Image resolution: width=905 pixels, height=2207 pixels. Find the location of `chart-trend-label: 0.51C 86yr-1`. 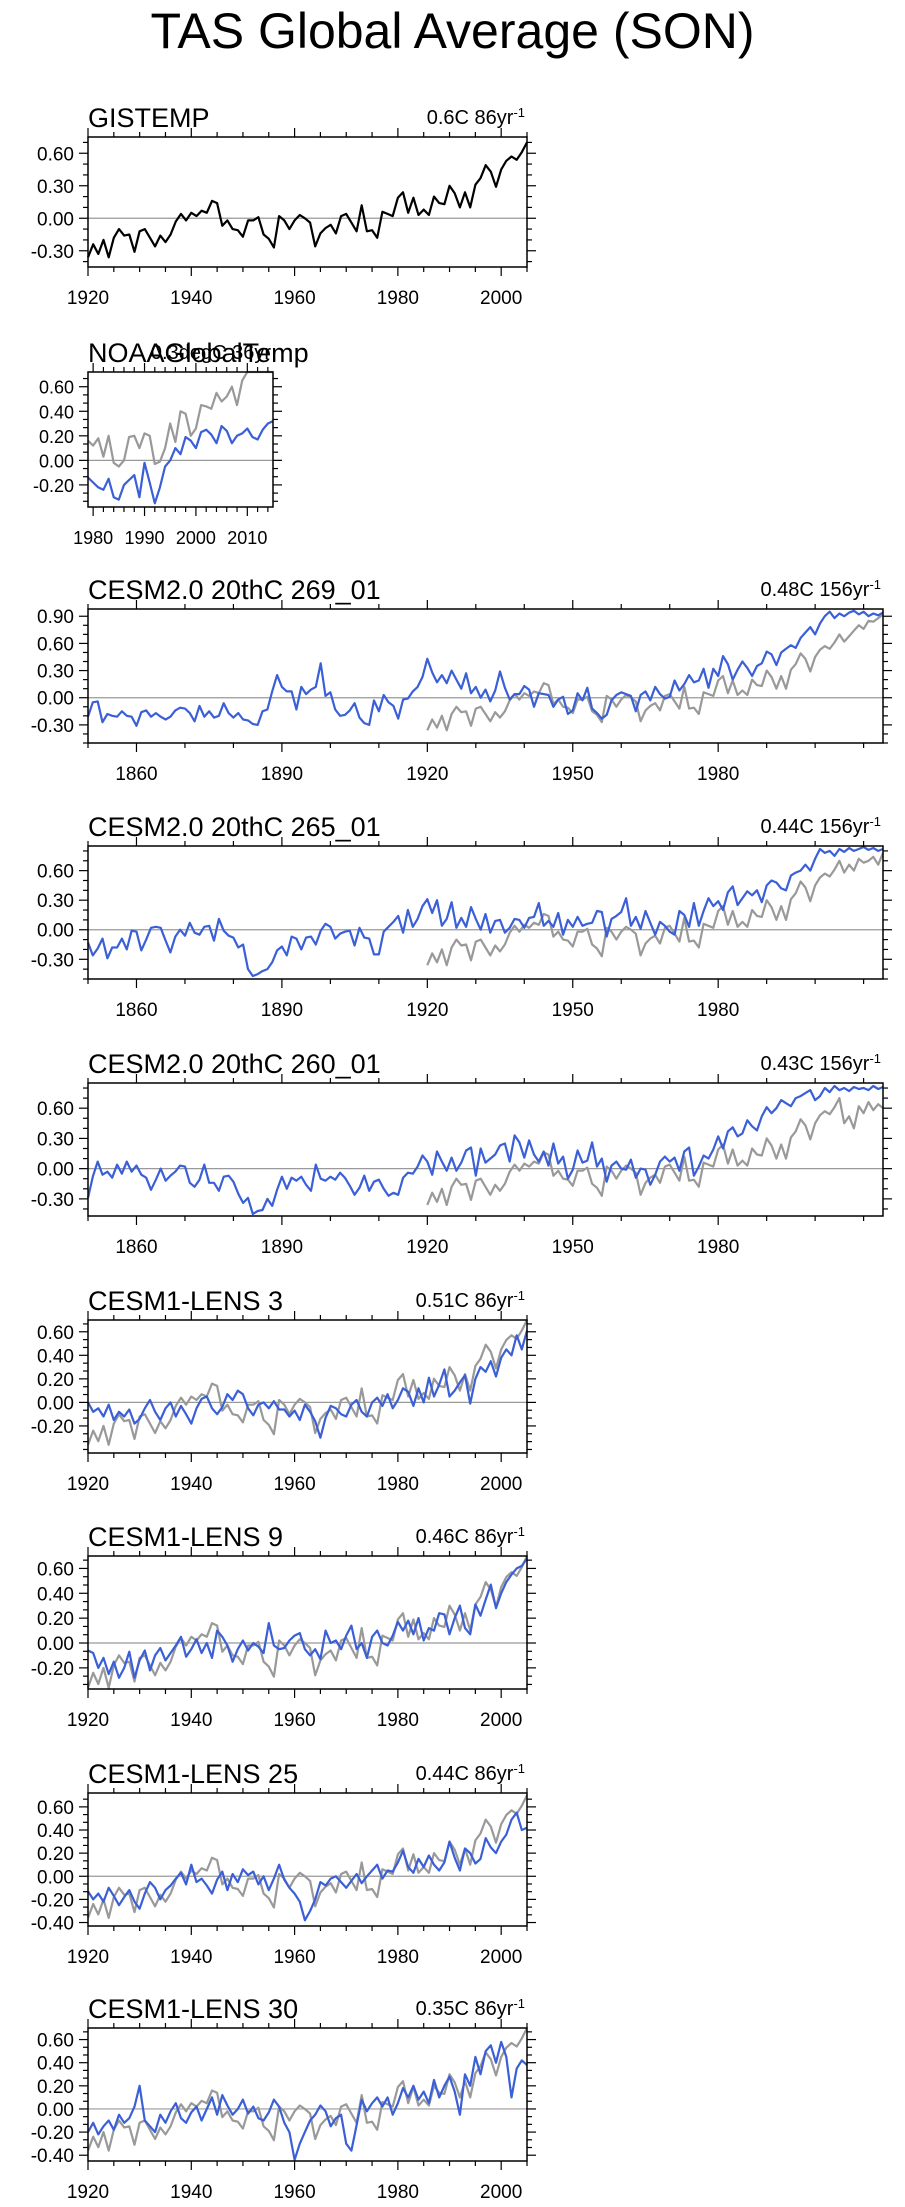

chart-trend-label: 0.51C 86yr-1 is located at coordinates (470, 1300).